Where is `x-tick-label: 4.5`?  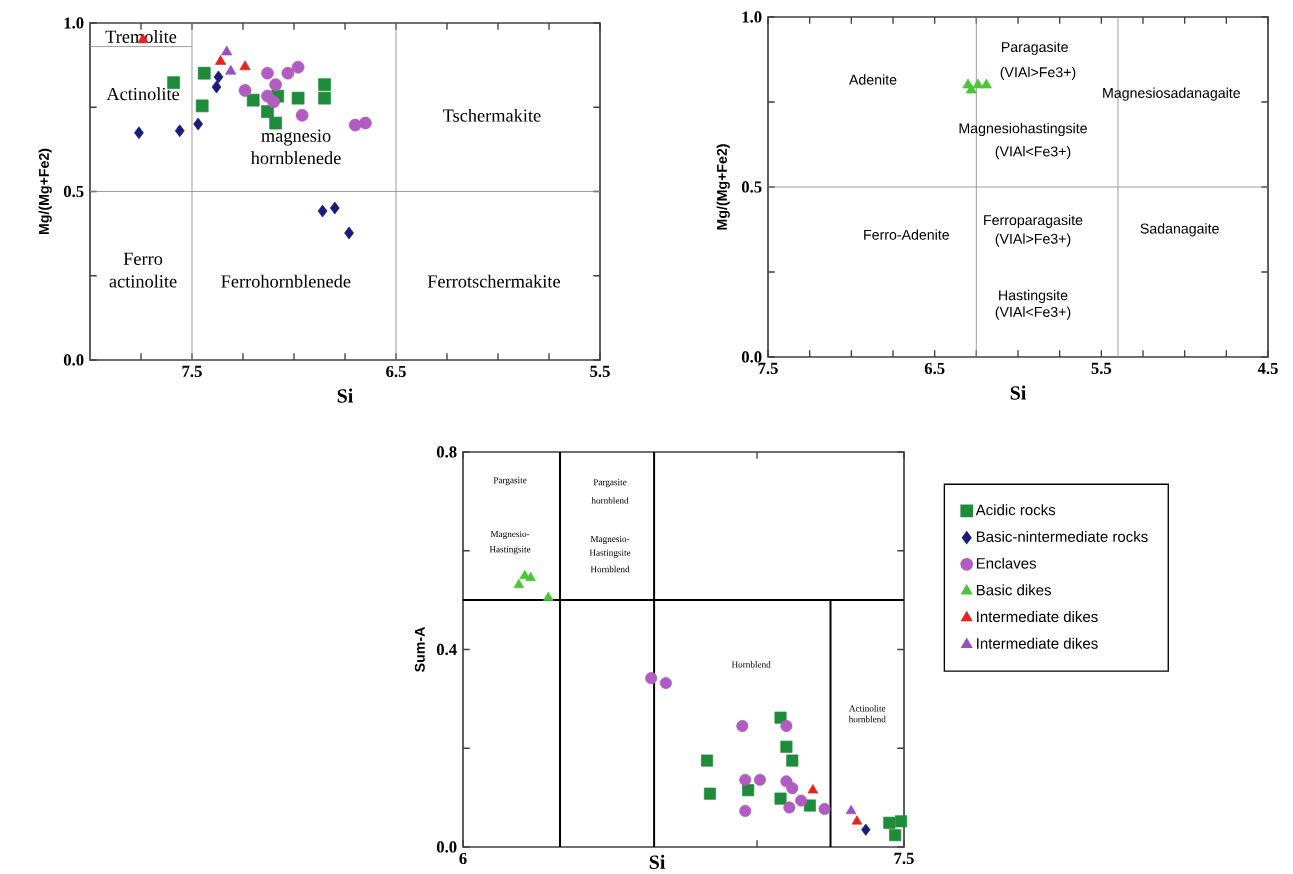 x-tick-label: 4.5 is located at coordinates (1267, 368).